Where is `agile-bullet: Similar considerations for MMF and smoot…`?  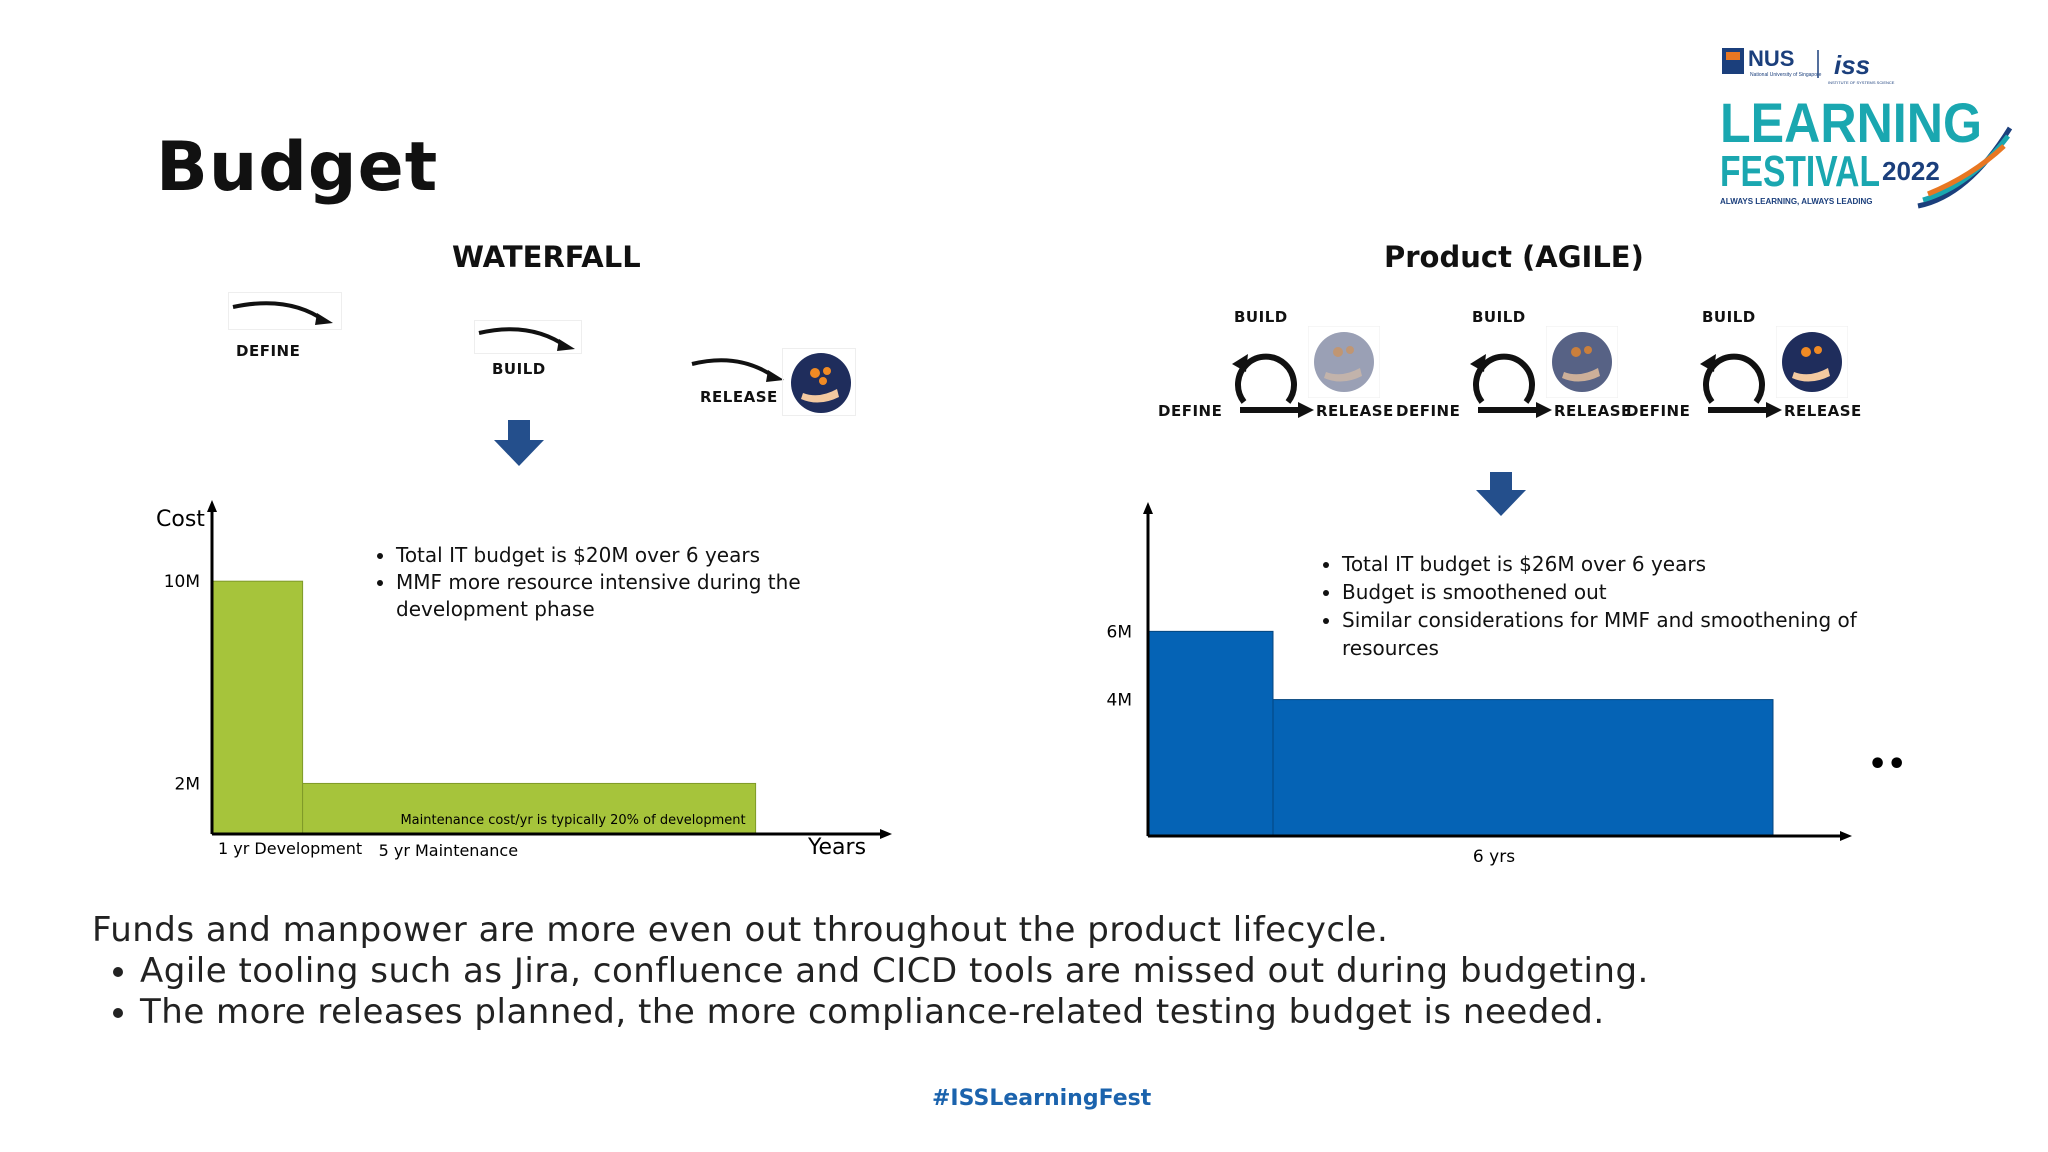 agile-bullet: Similar considerations for MMF and smoot… is located at coordinates (1612, 634).